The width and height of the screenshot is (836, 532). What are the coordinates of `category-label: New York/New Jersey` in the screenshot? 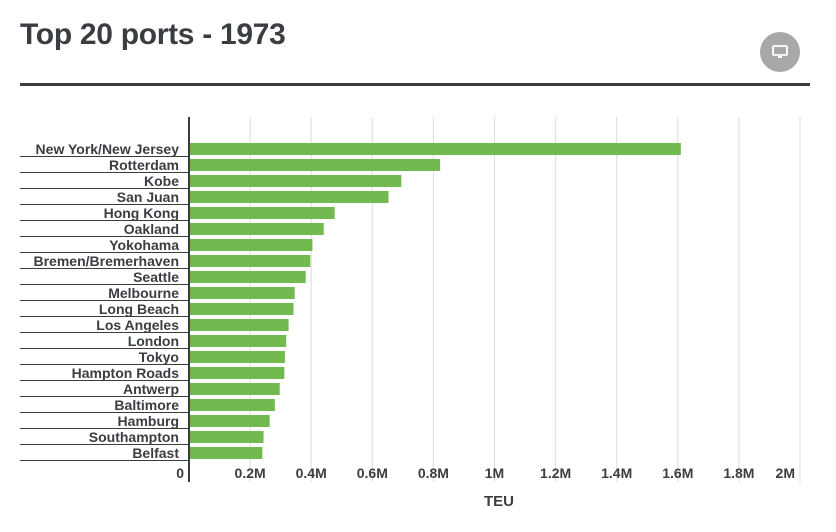 It's located at (108, 149).